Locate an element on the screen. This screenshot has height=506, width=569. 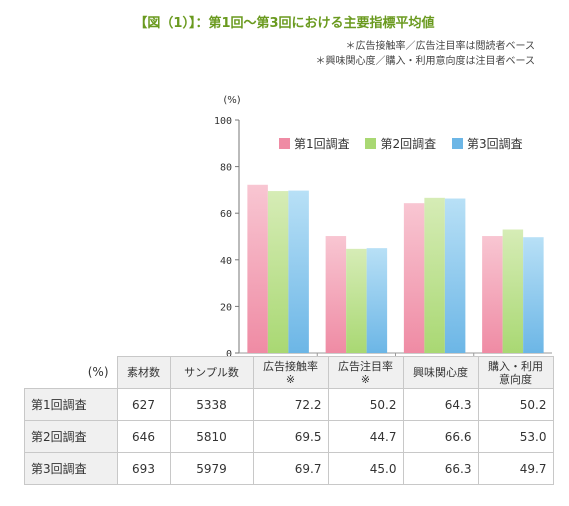
table-cell: 5810 is located at coordinates (211, 436).